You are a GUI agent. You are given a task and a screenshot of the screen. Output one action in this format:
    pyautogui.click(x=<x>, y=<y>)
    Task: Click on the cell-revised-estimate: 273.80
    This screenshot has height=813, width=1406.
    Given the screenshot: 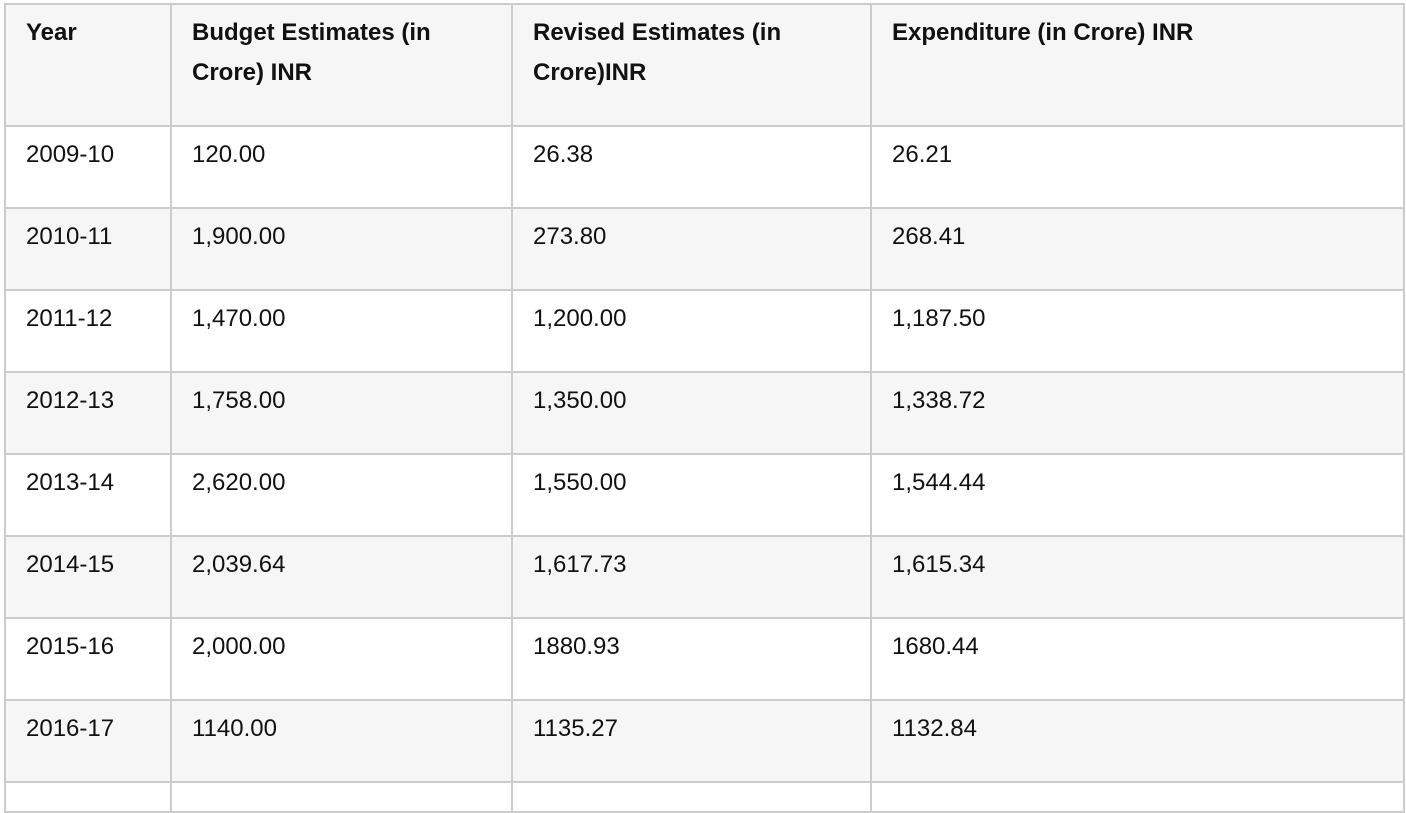 What is the action you would take?
    pyautogui.click(x=691, y=249)
    